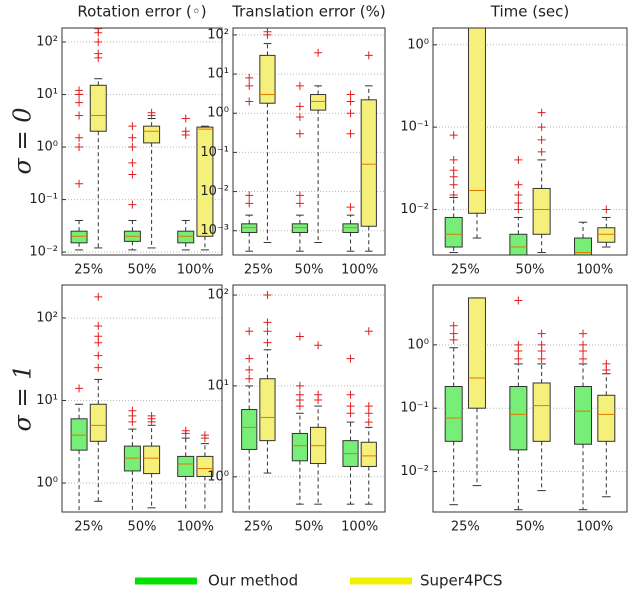  I want to click on y-tick-label: 10², so click(47, 317).